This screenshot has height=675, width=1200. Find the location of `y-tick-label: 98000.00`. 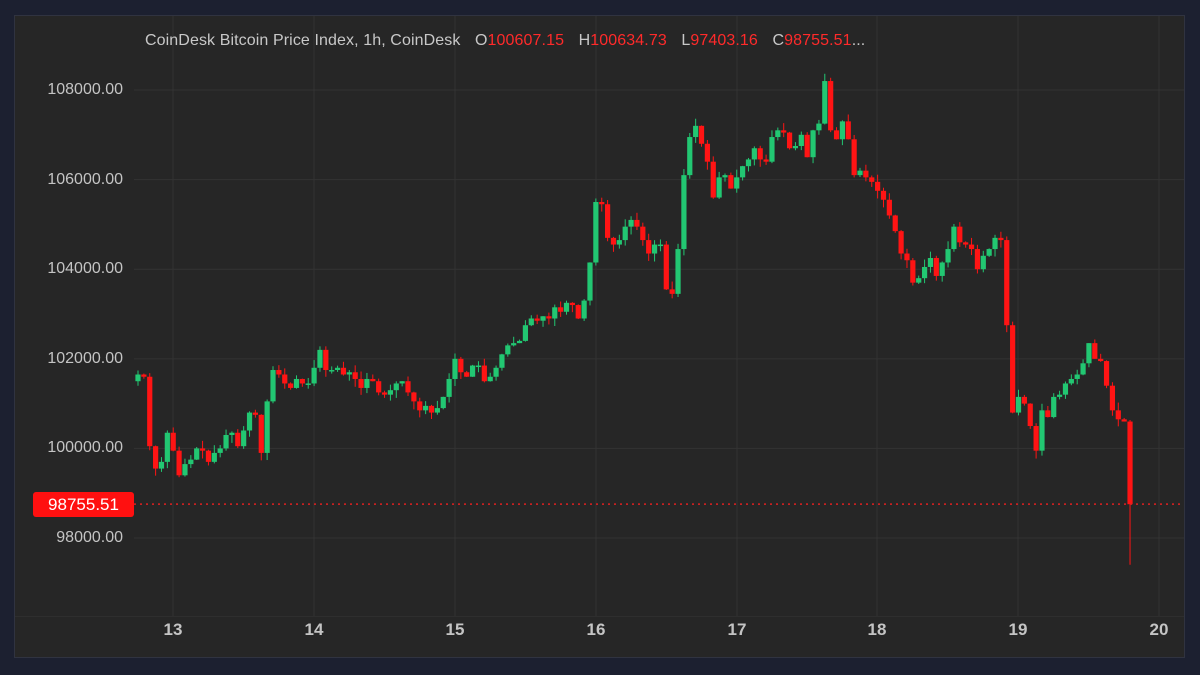

y-tick-label: 98000.00 is located at coordinates (89, 537).